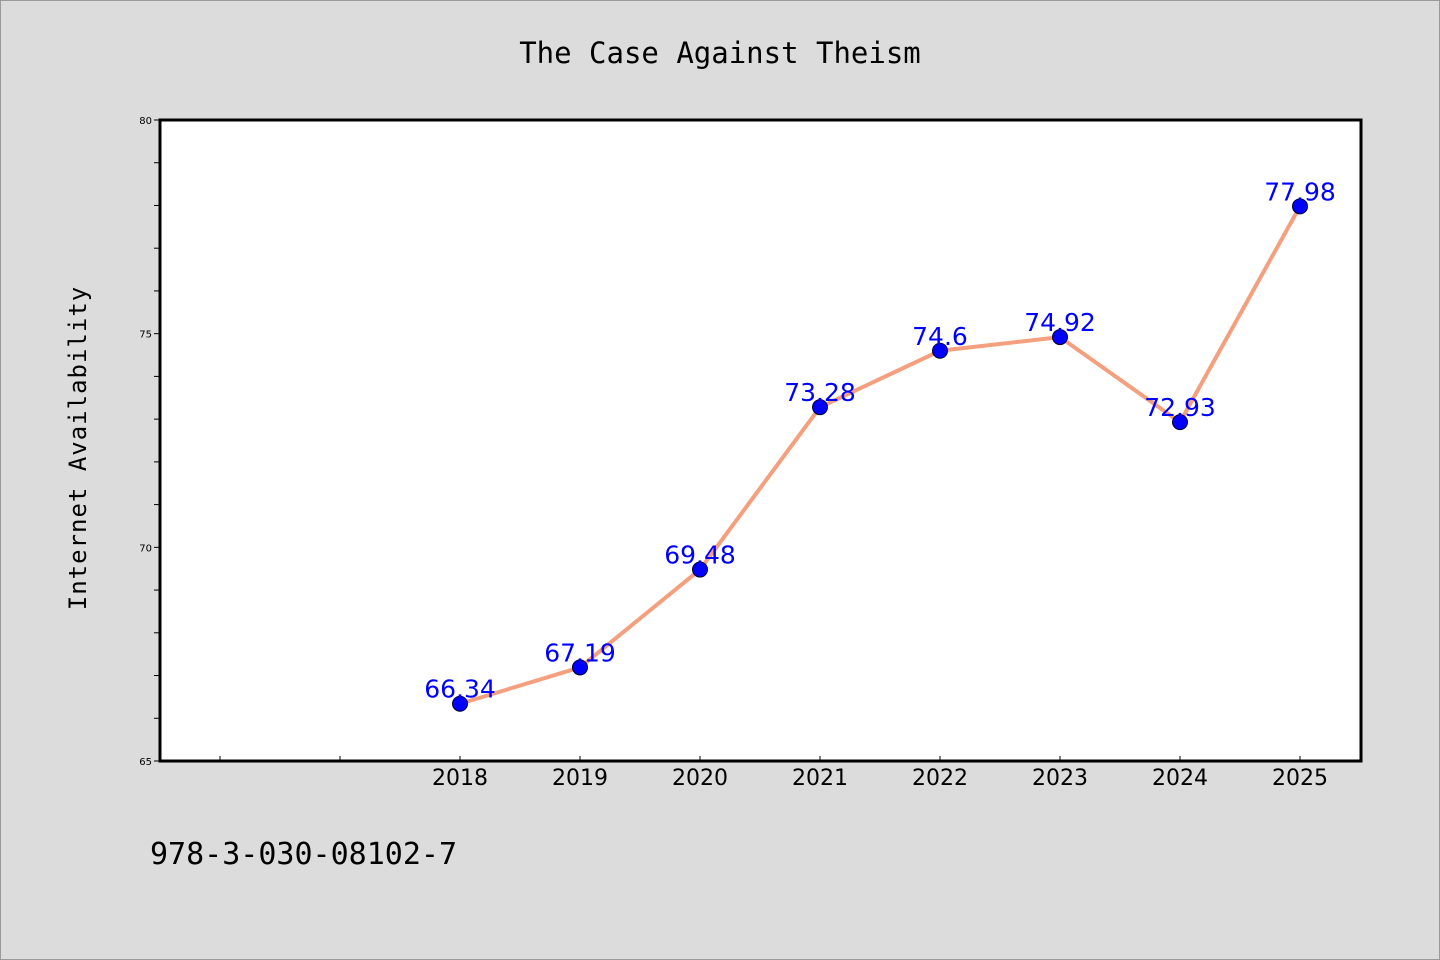  What do you see at coordinates (940, 778) in the screenshot?
I see `x-tick-label: 2022` at bounding box center [940, 778].